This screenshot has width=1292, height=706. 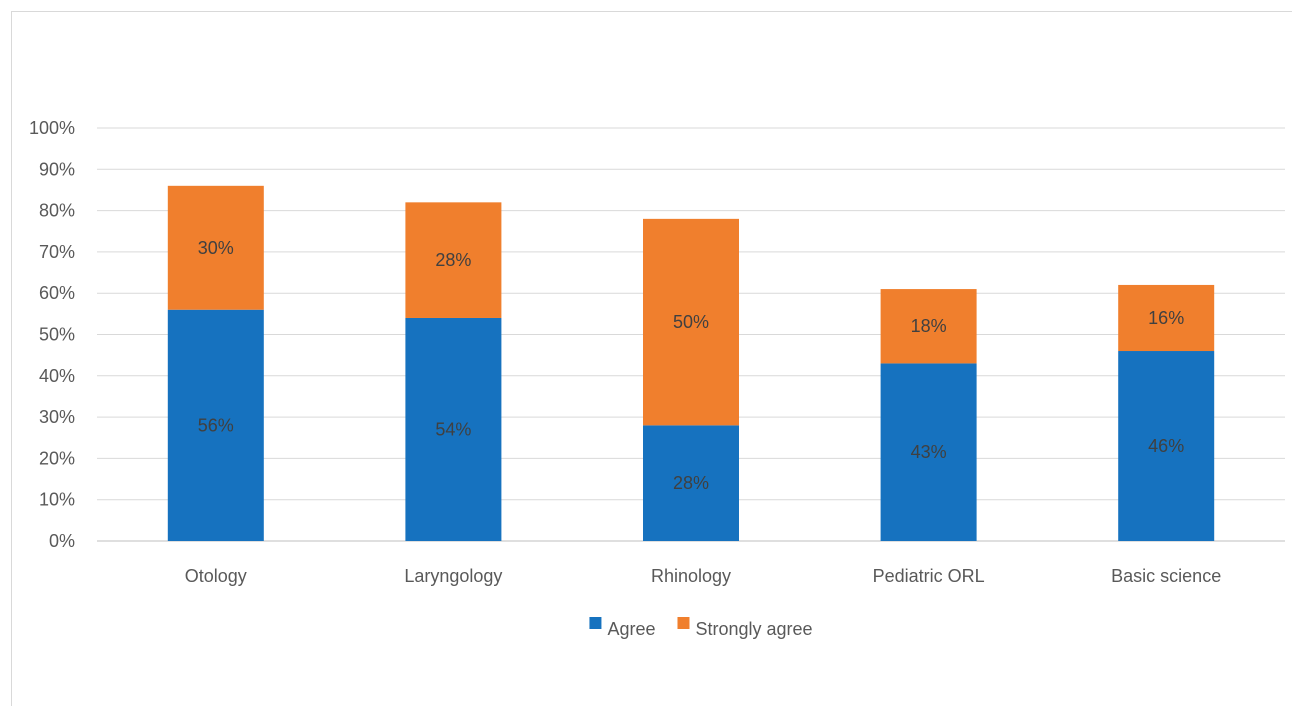 I want to click on y-axis-tick-labels: 0% 10% 20% 30% 40% 50% 60% 70% 80% 90% 100%, so click(x=52, y=334).